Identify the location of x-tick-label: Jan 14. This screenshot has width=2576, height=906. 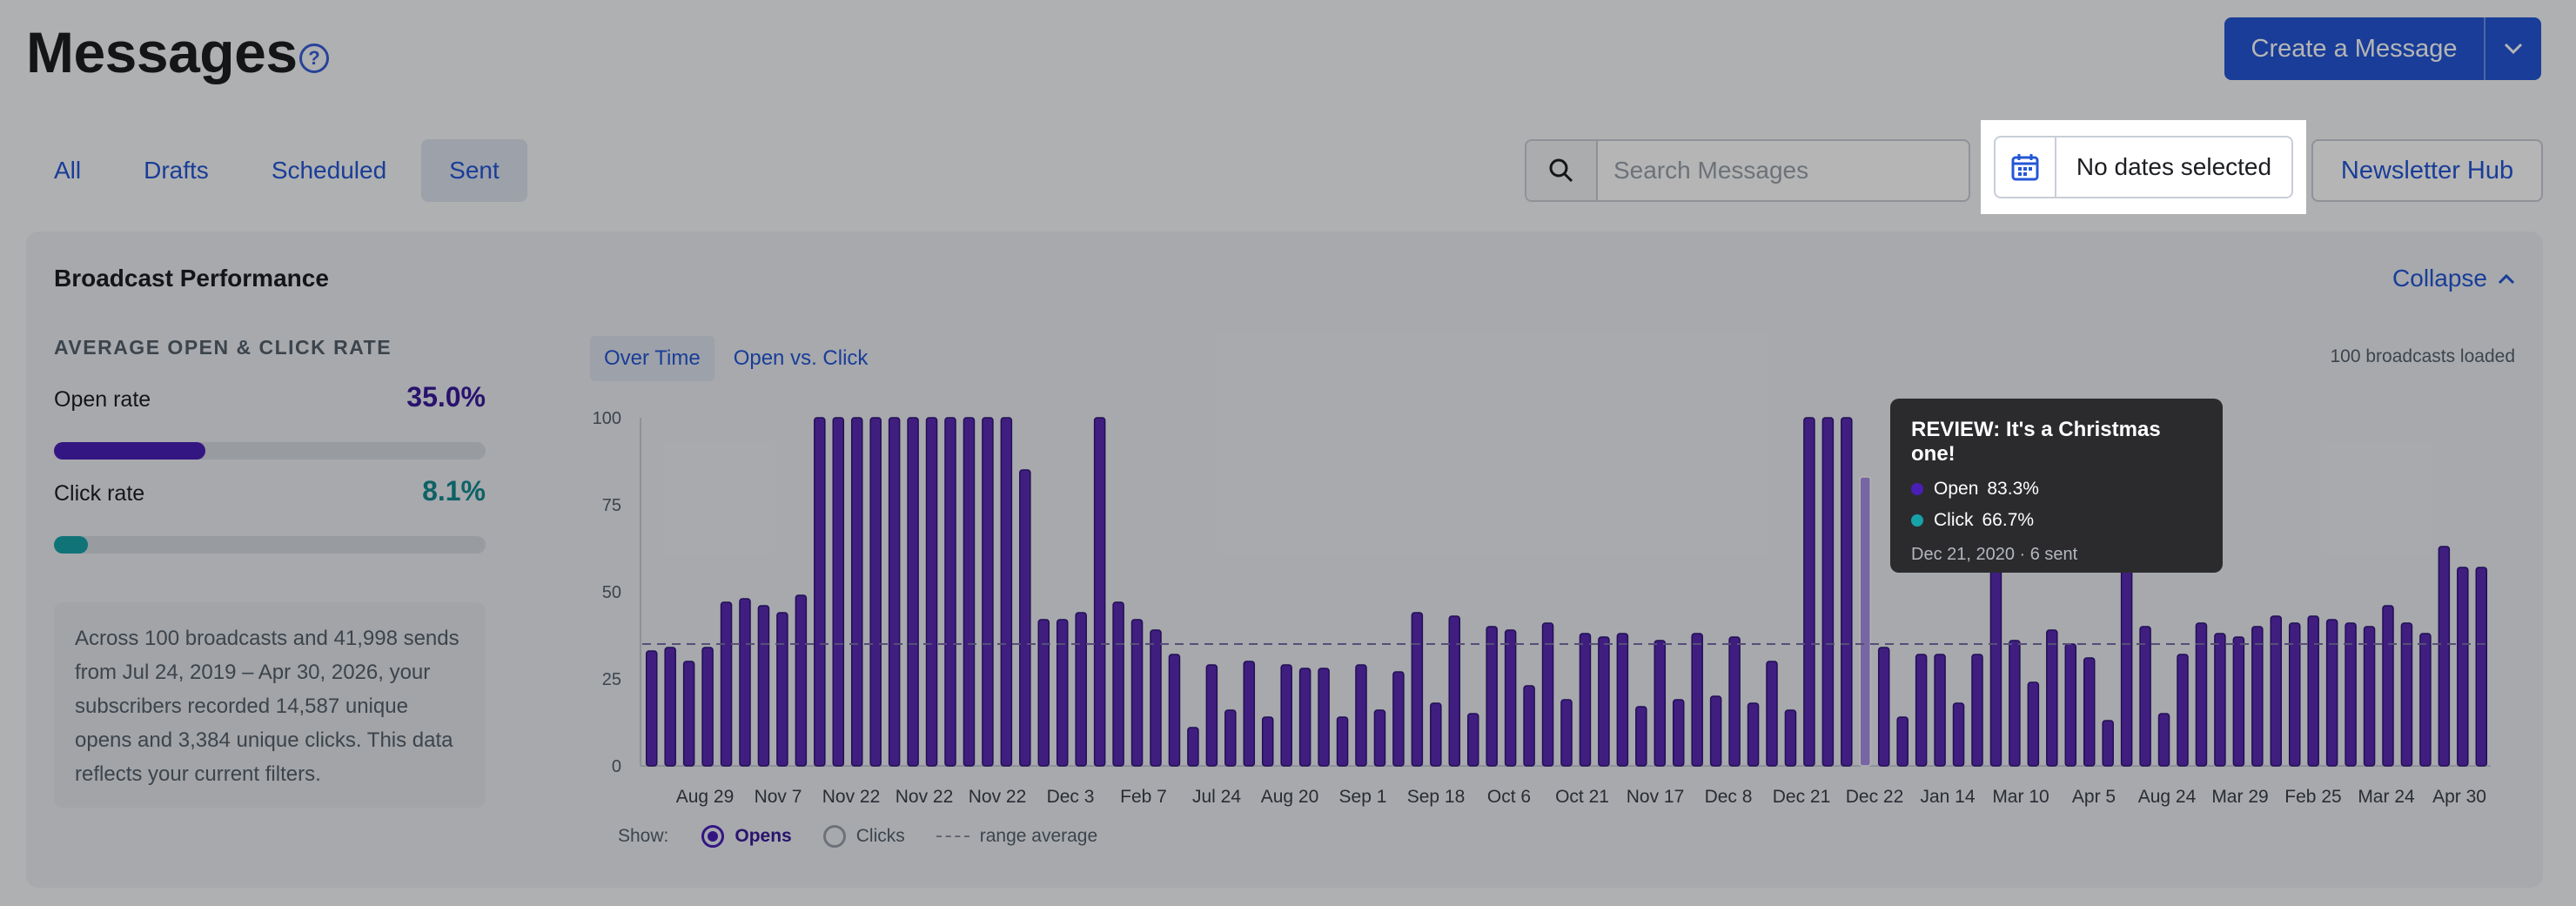
(1948, 797).